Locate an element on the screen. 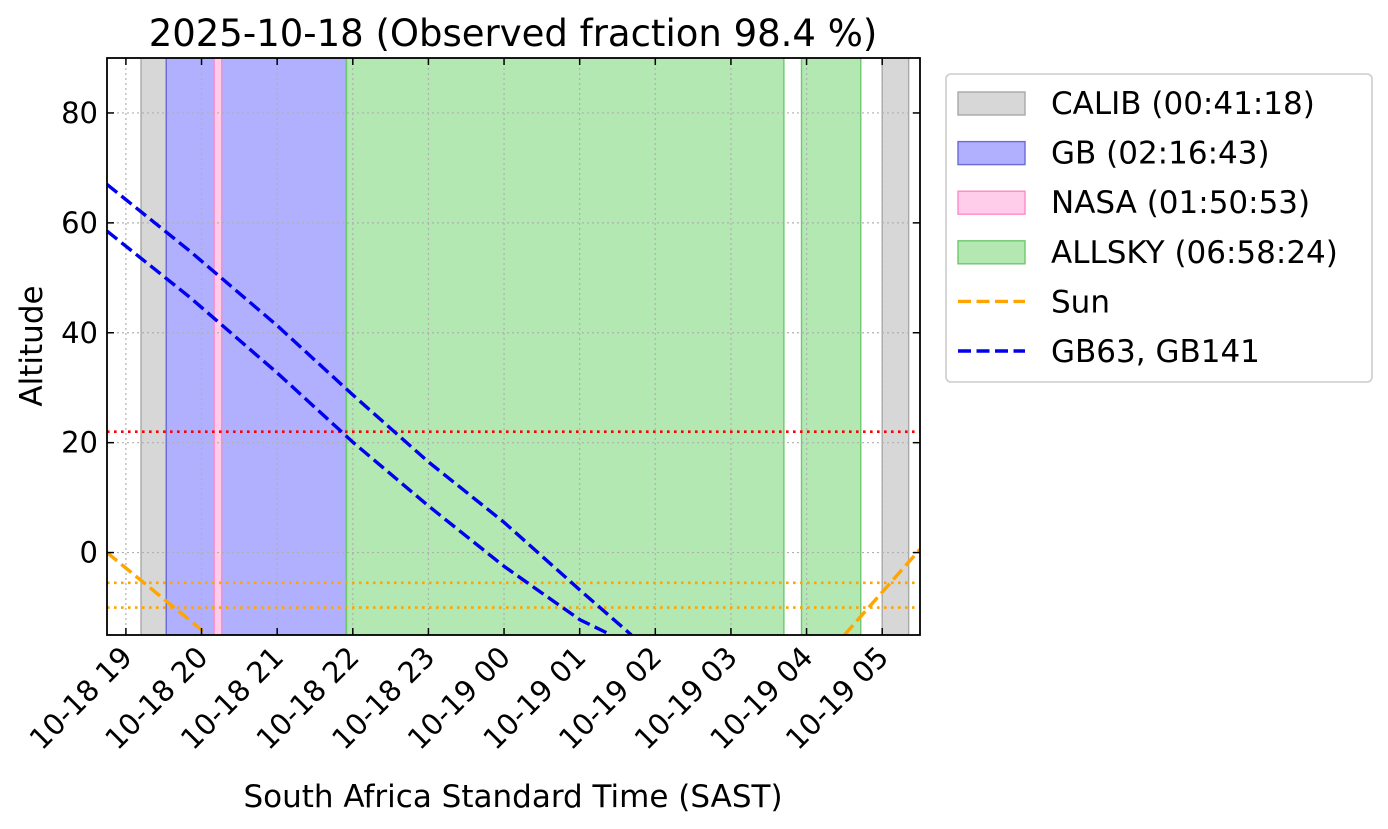  chart-title: 2025-10-18 (Observed fraction 98.4 %) is located at coordinates (513, 33).